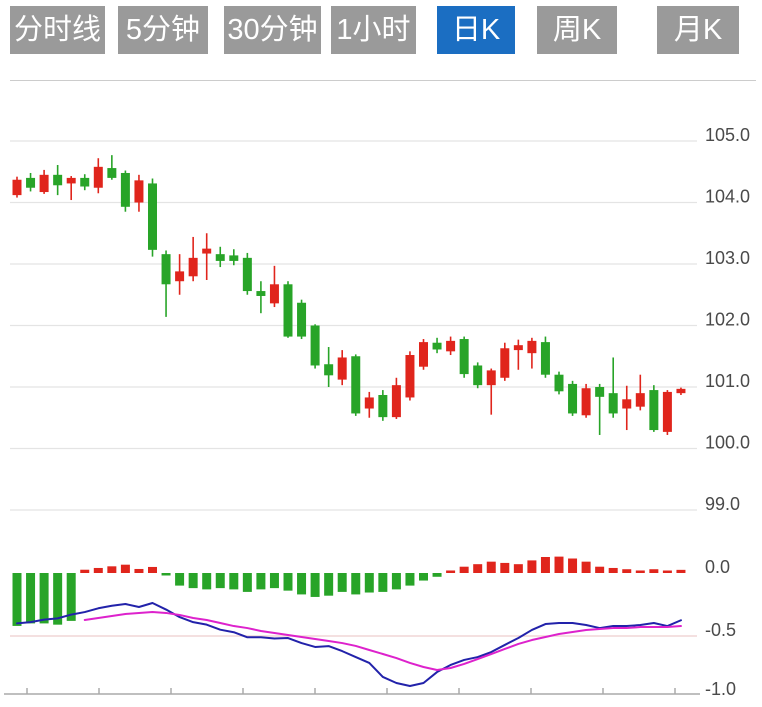 The width and height of the screenshot is (762, 707). I want to click on price-axis-labels: 105.0 104.0 103.0 102.0 101.0 100.0 99.0, so click(727, 319).